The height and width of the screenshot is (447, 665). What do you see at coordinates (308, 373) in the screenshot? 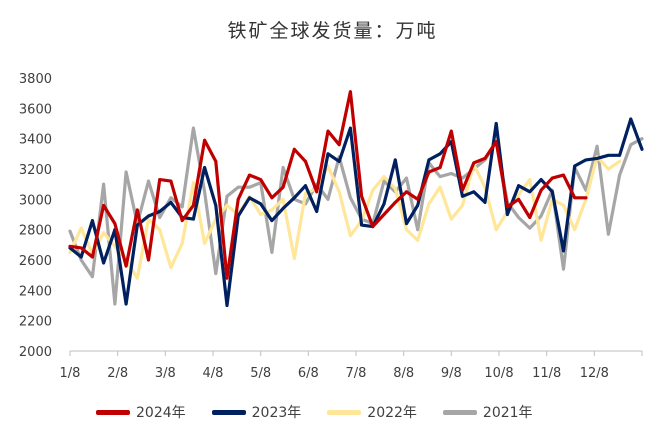
I see `x-tick-label: 6/8` at bounding box center [308, 373].